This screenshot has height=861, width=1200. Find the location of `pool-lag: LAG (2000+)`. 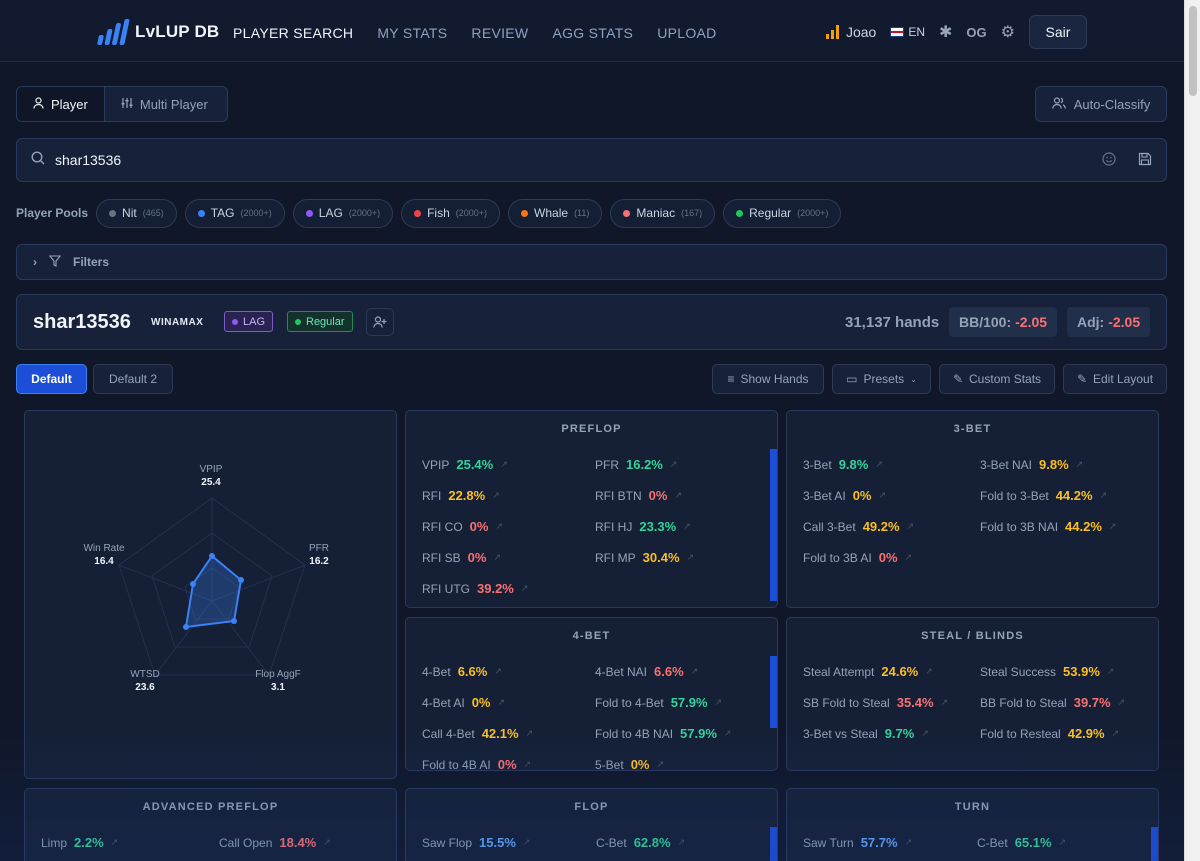

pool-lag: LAG (2000+) is located at coordinates (343, 213).